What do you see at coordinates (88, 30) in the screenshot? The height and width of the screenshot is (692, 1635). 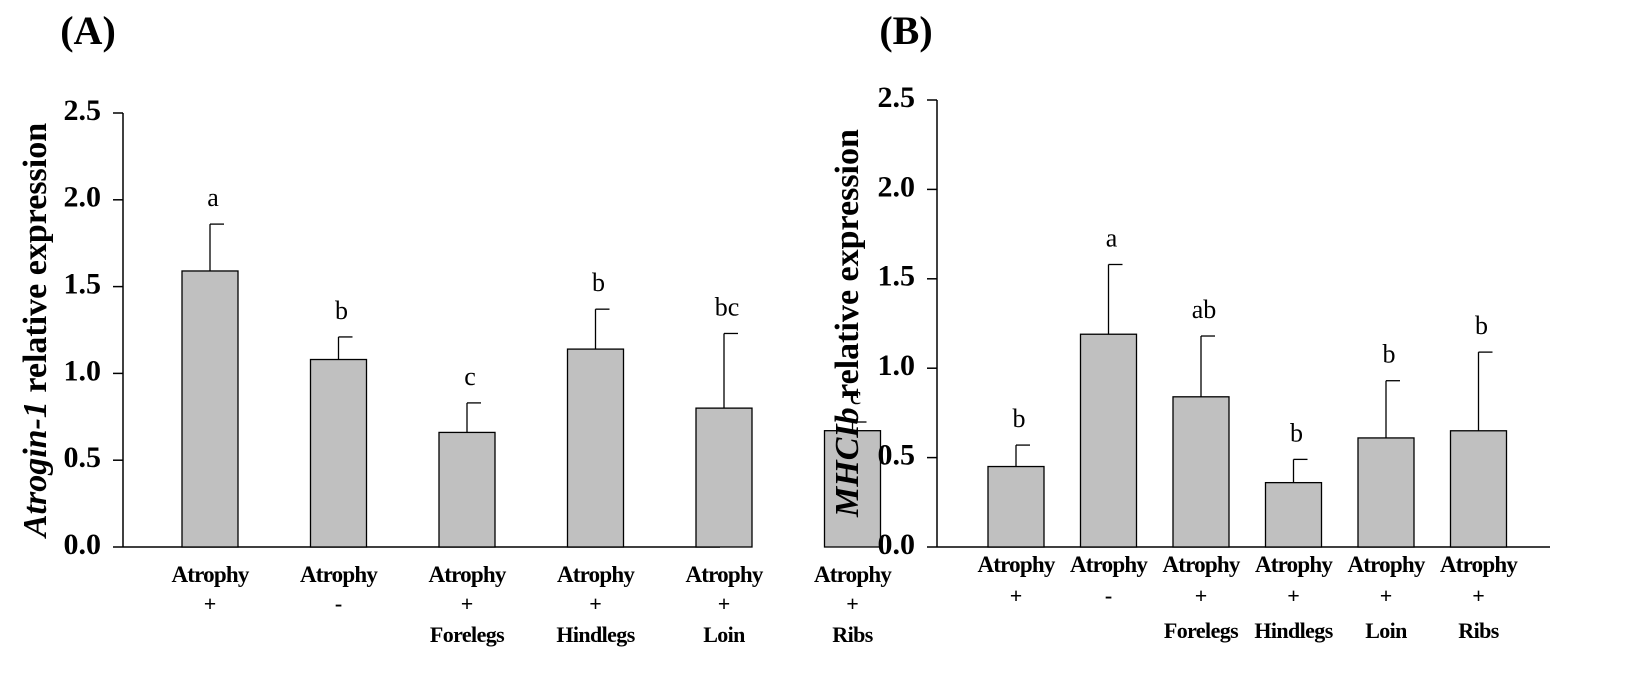 I see `panel-label: (A)` at bounding box center [88, 30].